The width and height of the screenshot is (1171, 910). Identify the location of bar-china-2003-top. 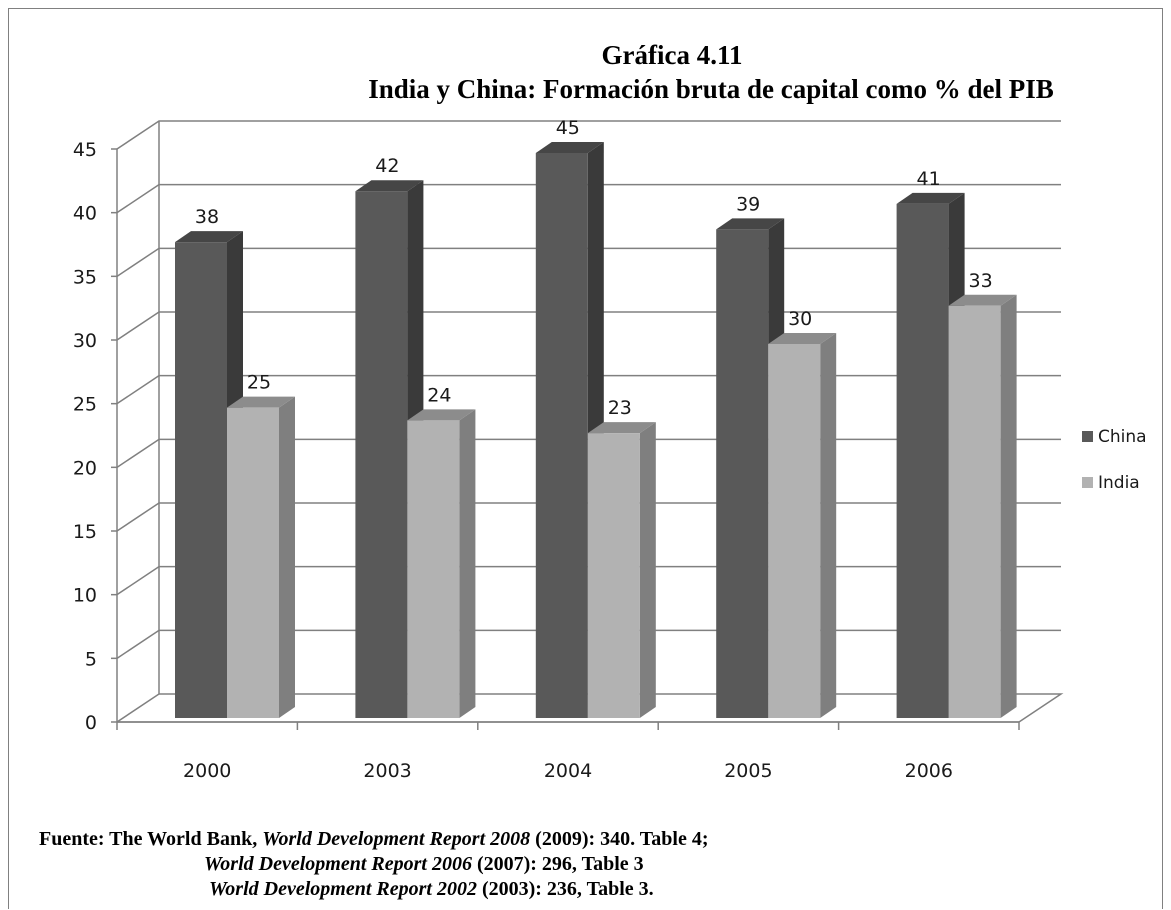
(389, 186).